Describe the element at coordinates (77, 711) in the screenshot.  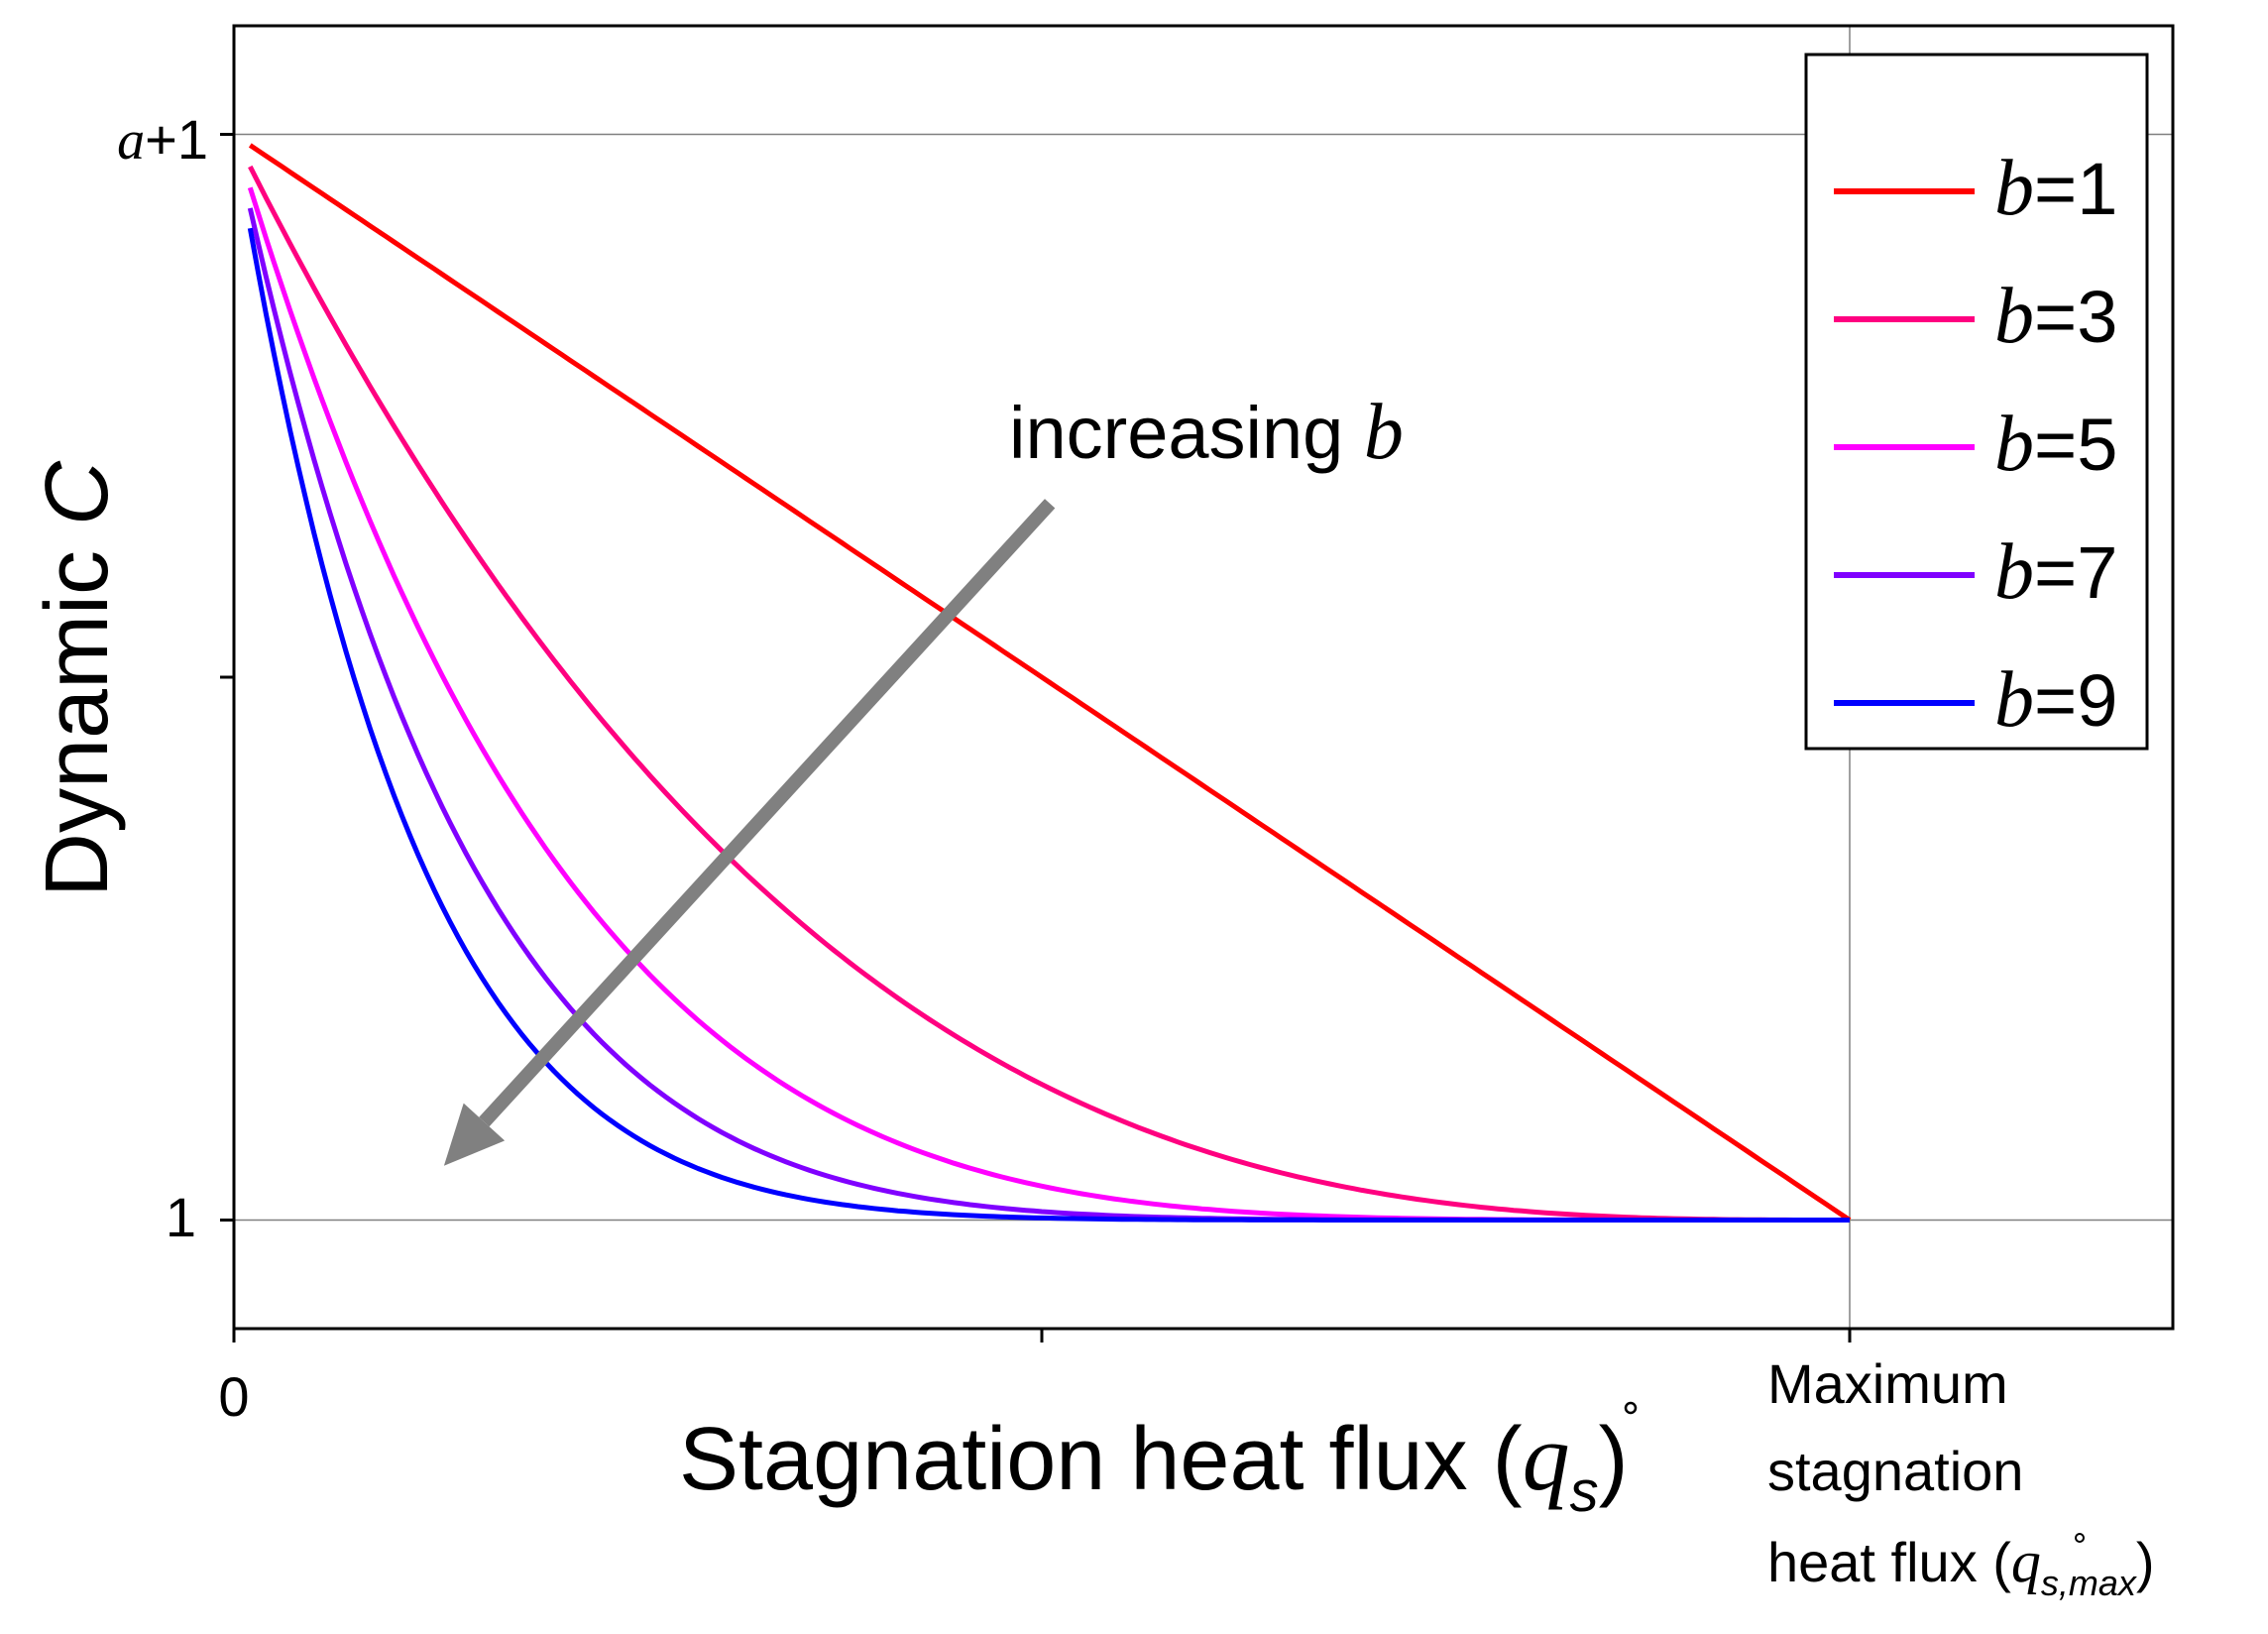
I see `y-axis-title-text: Dynamic` at that location.